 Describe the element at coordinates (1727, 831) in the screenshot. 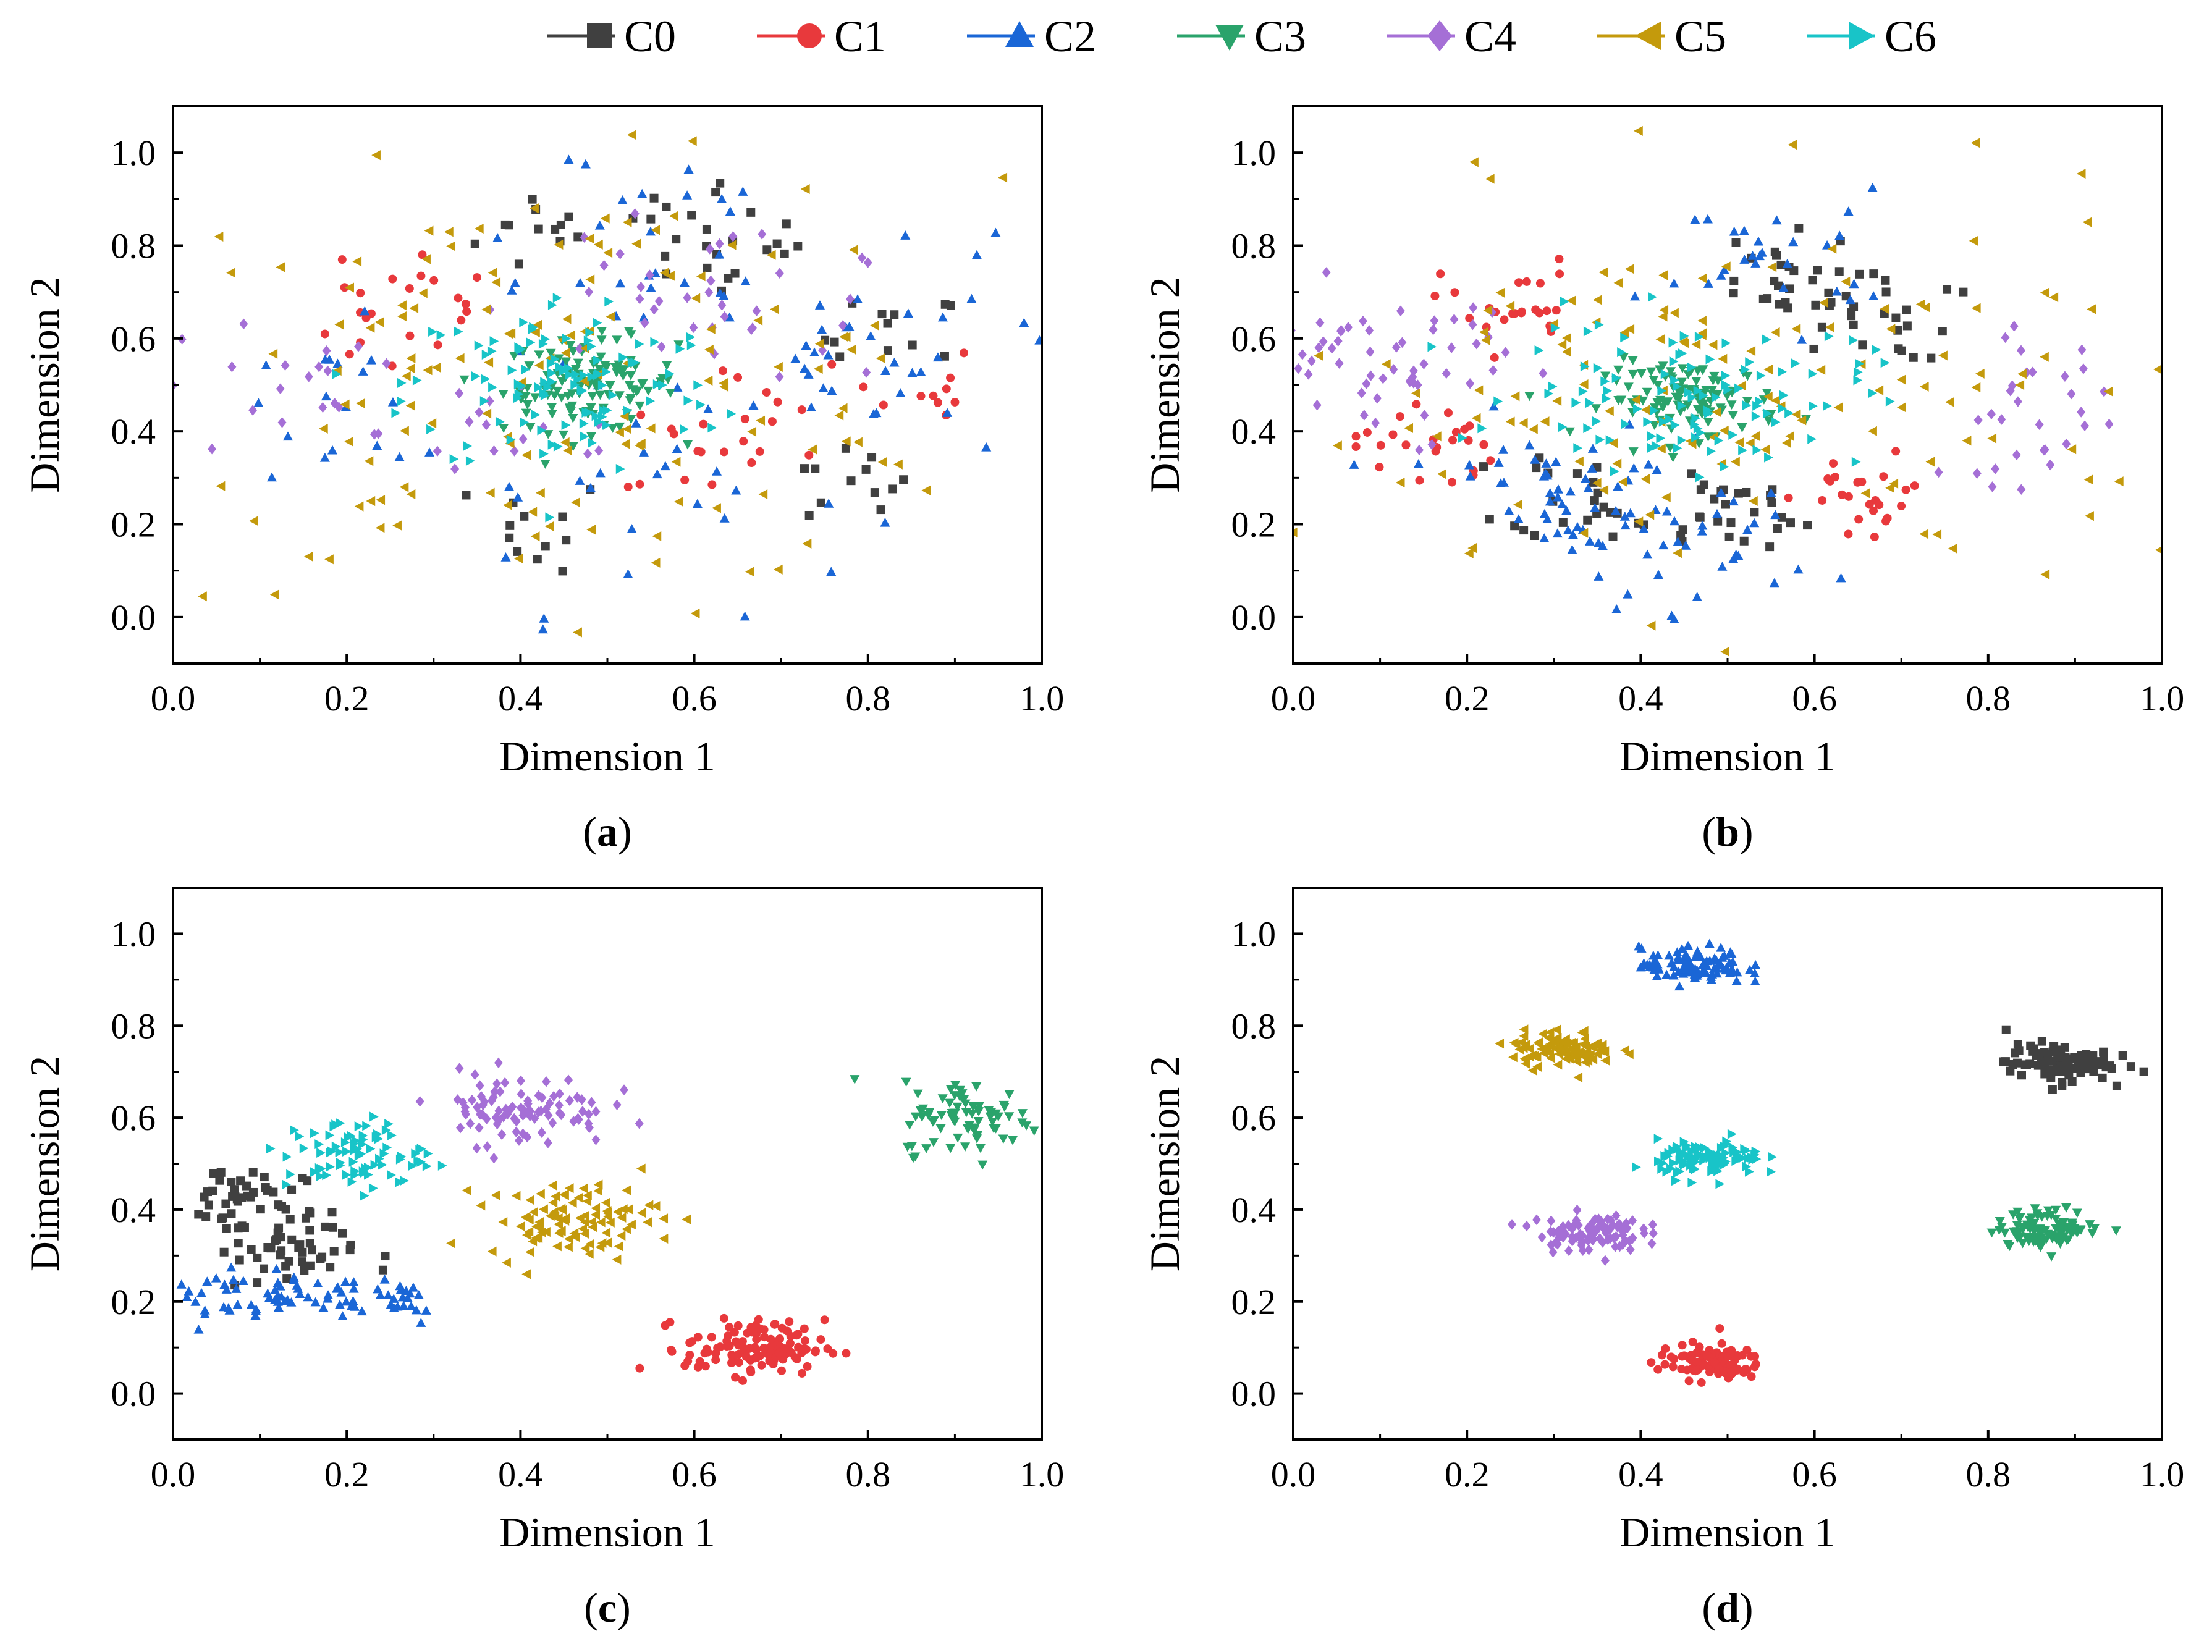

I see `panel-label: (b)` at that location.